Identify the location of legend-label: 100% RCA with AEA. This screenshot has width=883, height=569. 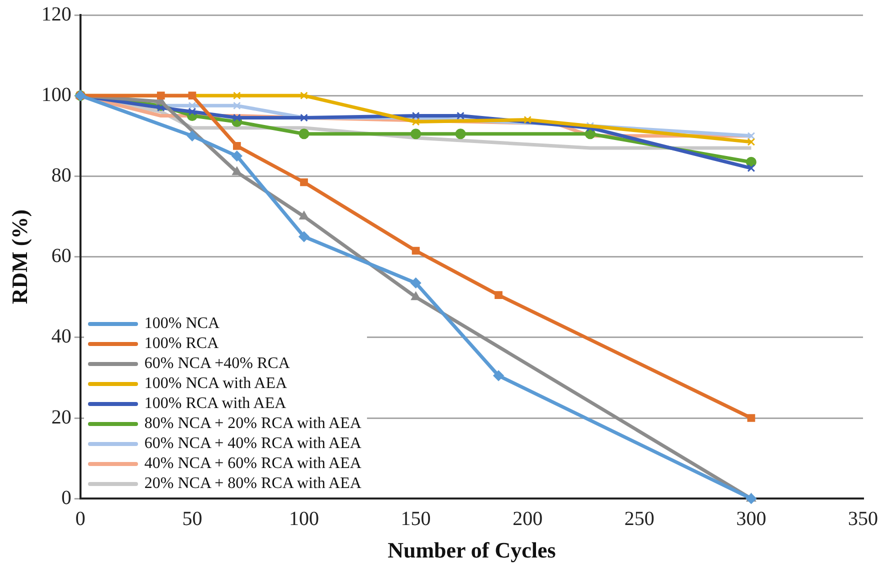
(215, 404).